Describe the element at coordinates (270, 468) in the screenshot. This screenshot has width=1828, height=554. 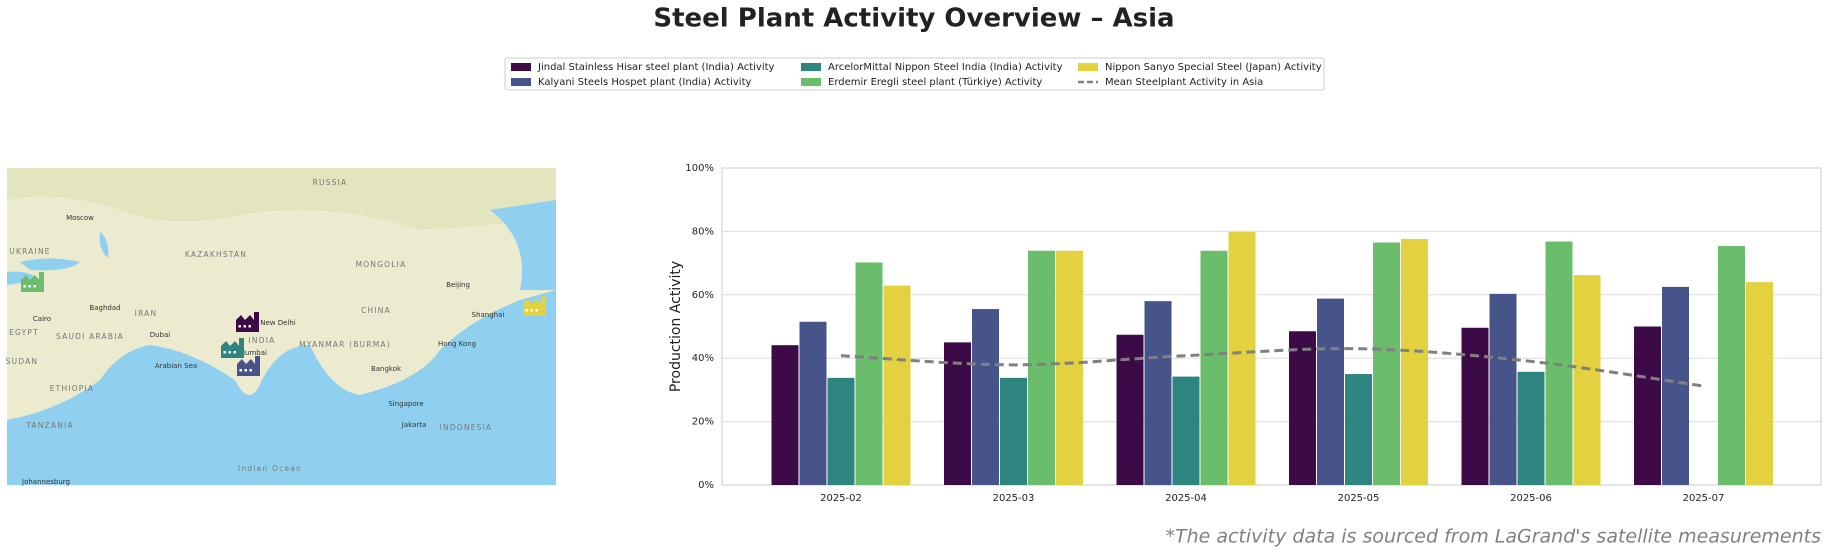
I see `map-label: Indian Ocean` at that location.